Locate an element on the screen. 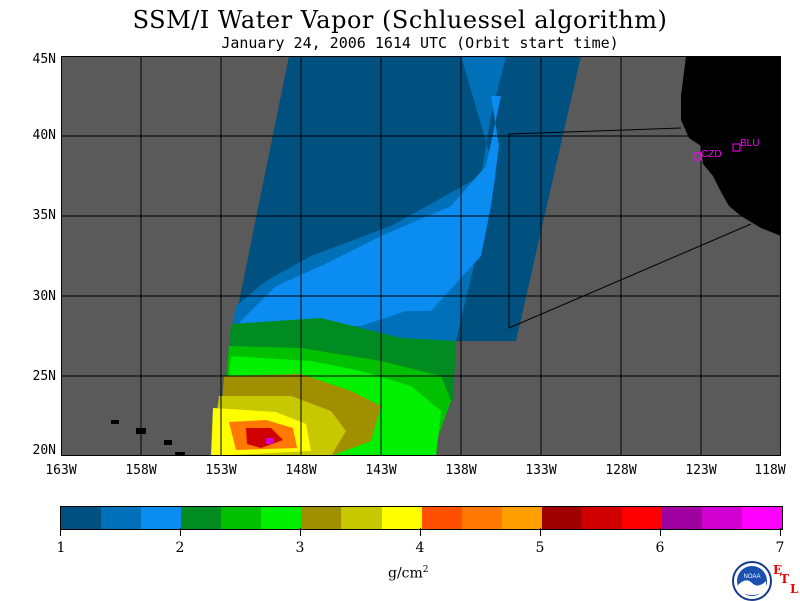  x-tick-label: 158W is located at coordinates (141, 470).